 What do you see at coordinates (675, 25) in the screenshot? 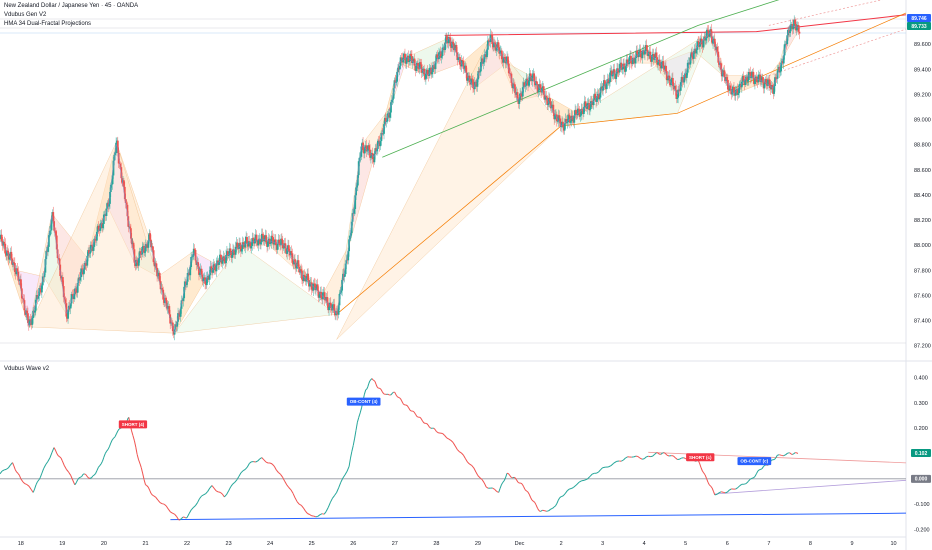
I see `red-channel-line` at bounding box center [675, 25].